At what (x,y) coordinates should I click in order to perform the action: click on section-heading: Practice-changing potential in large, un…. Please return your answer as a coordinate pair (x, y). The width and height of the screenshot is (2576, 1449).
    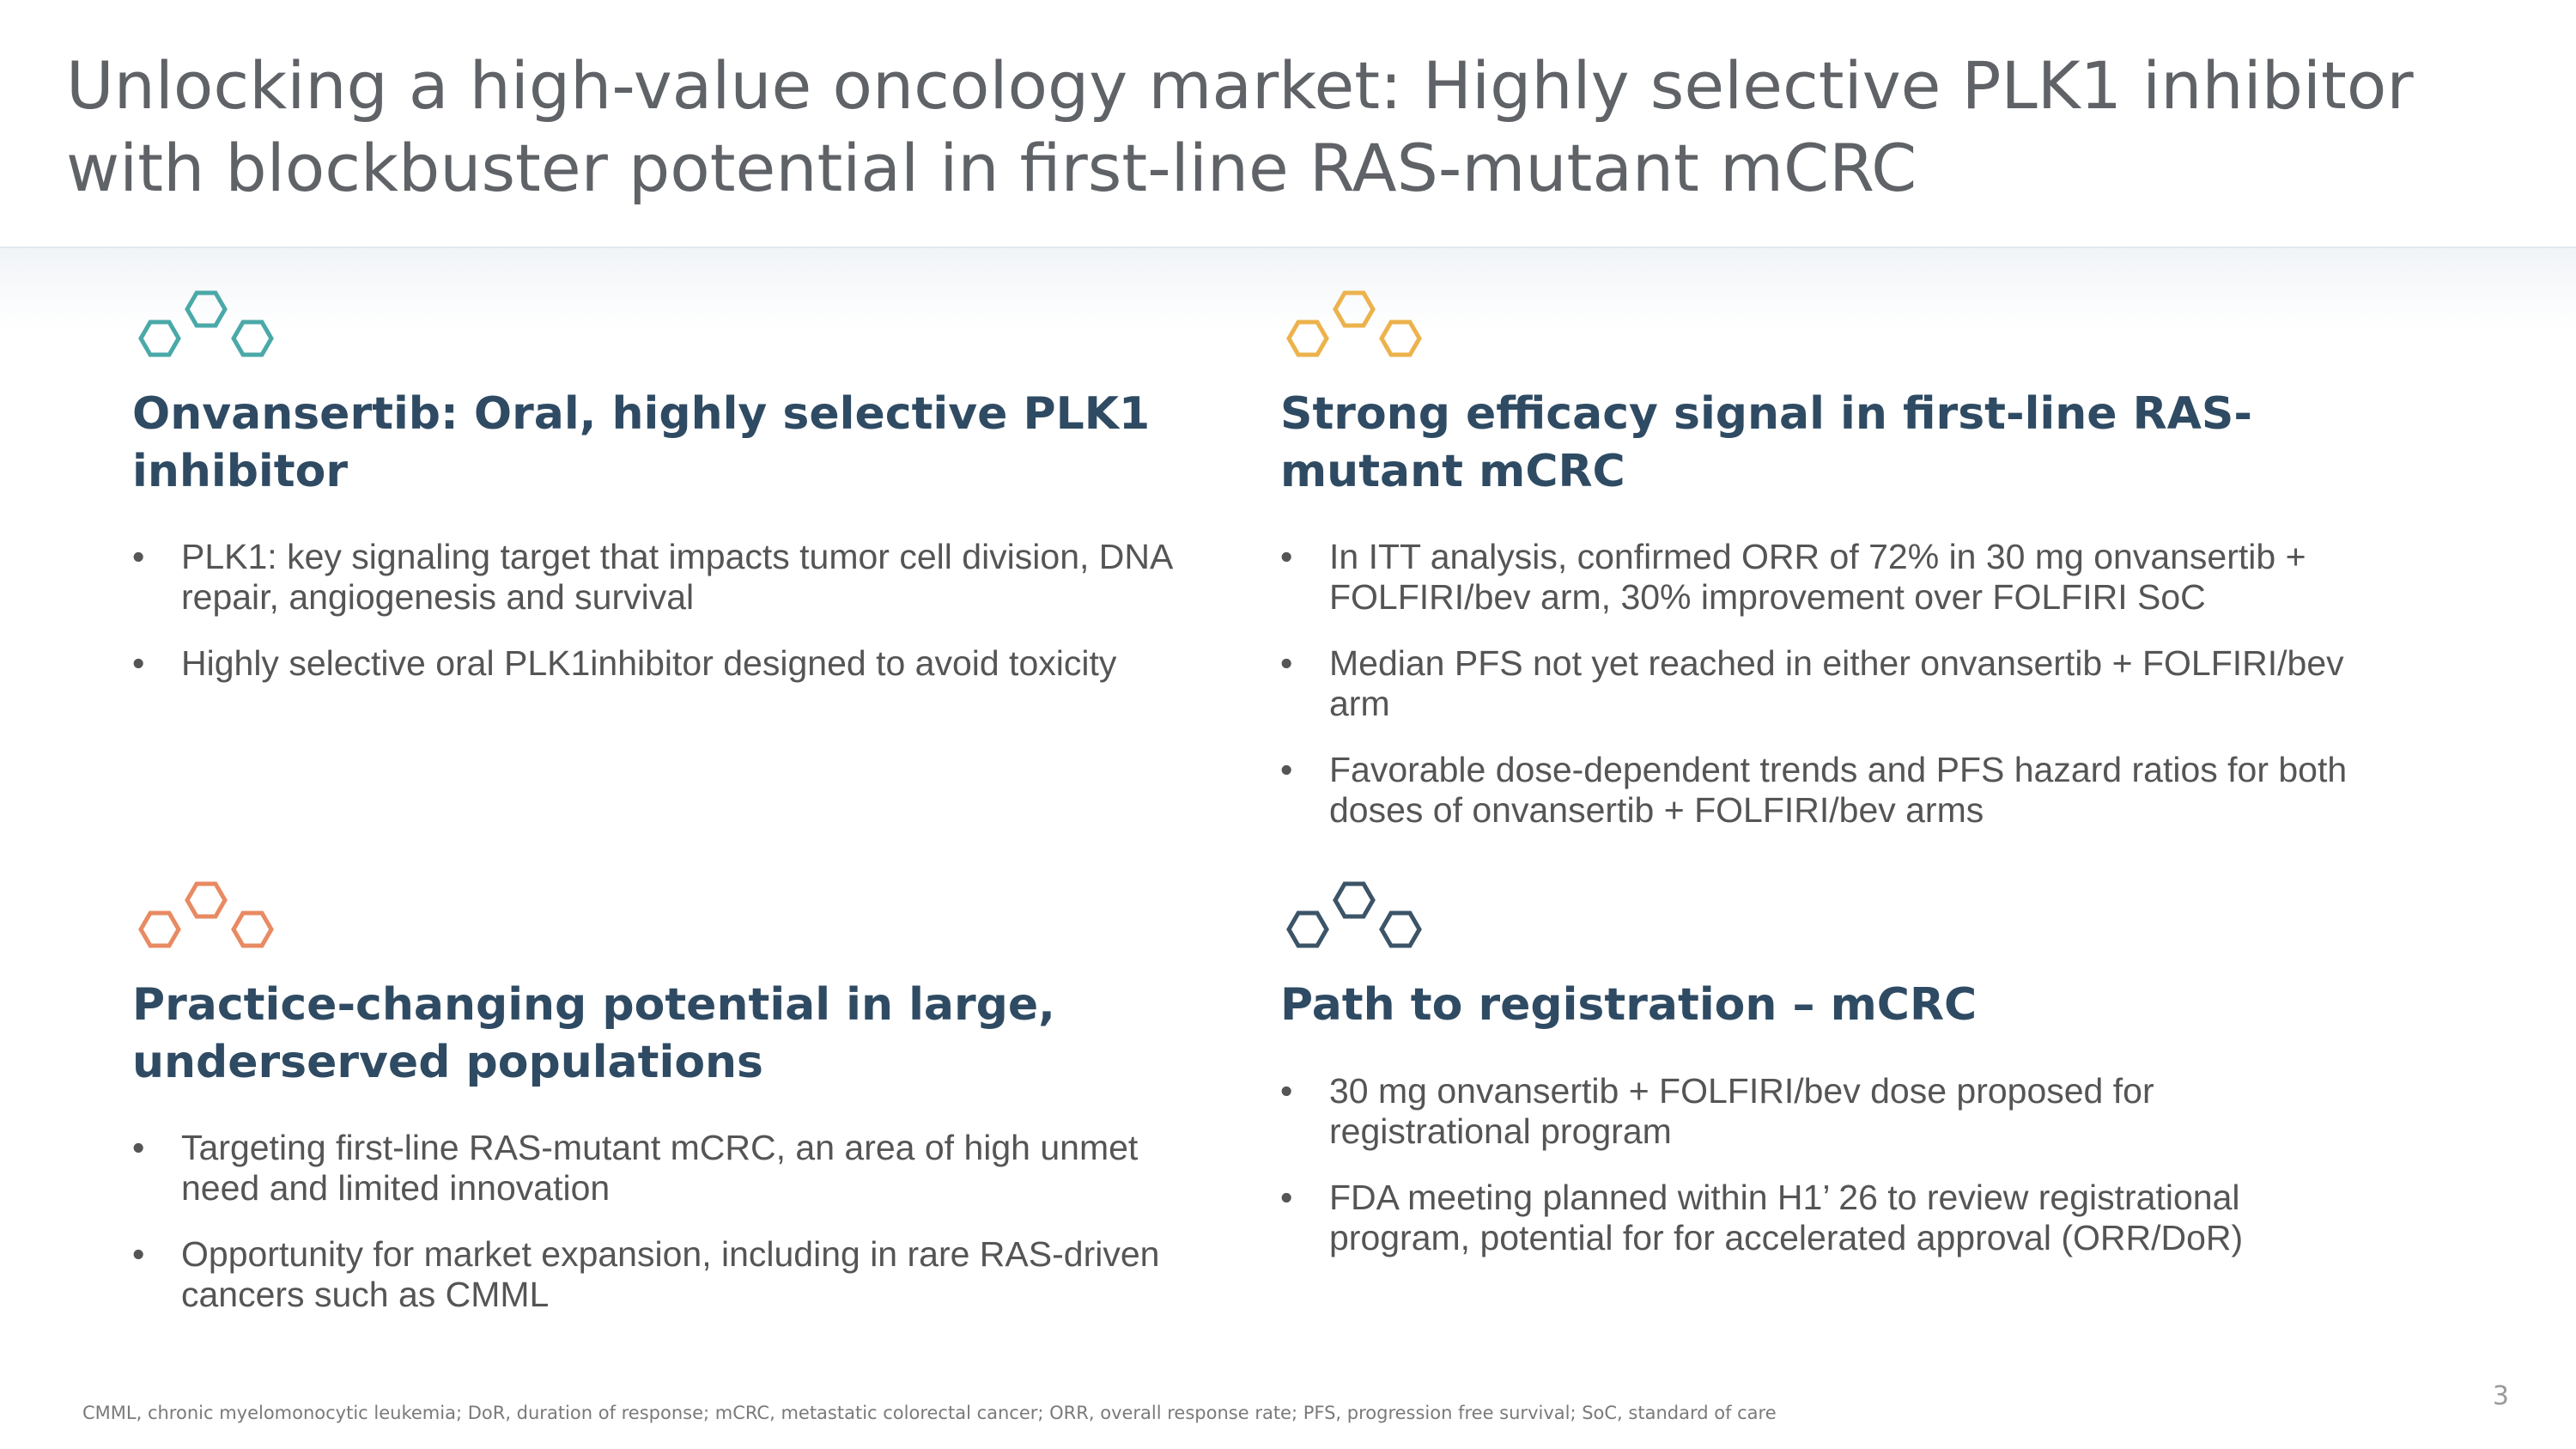
    Looking at the image, I should click on (594, 1033).